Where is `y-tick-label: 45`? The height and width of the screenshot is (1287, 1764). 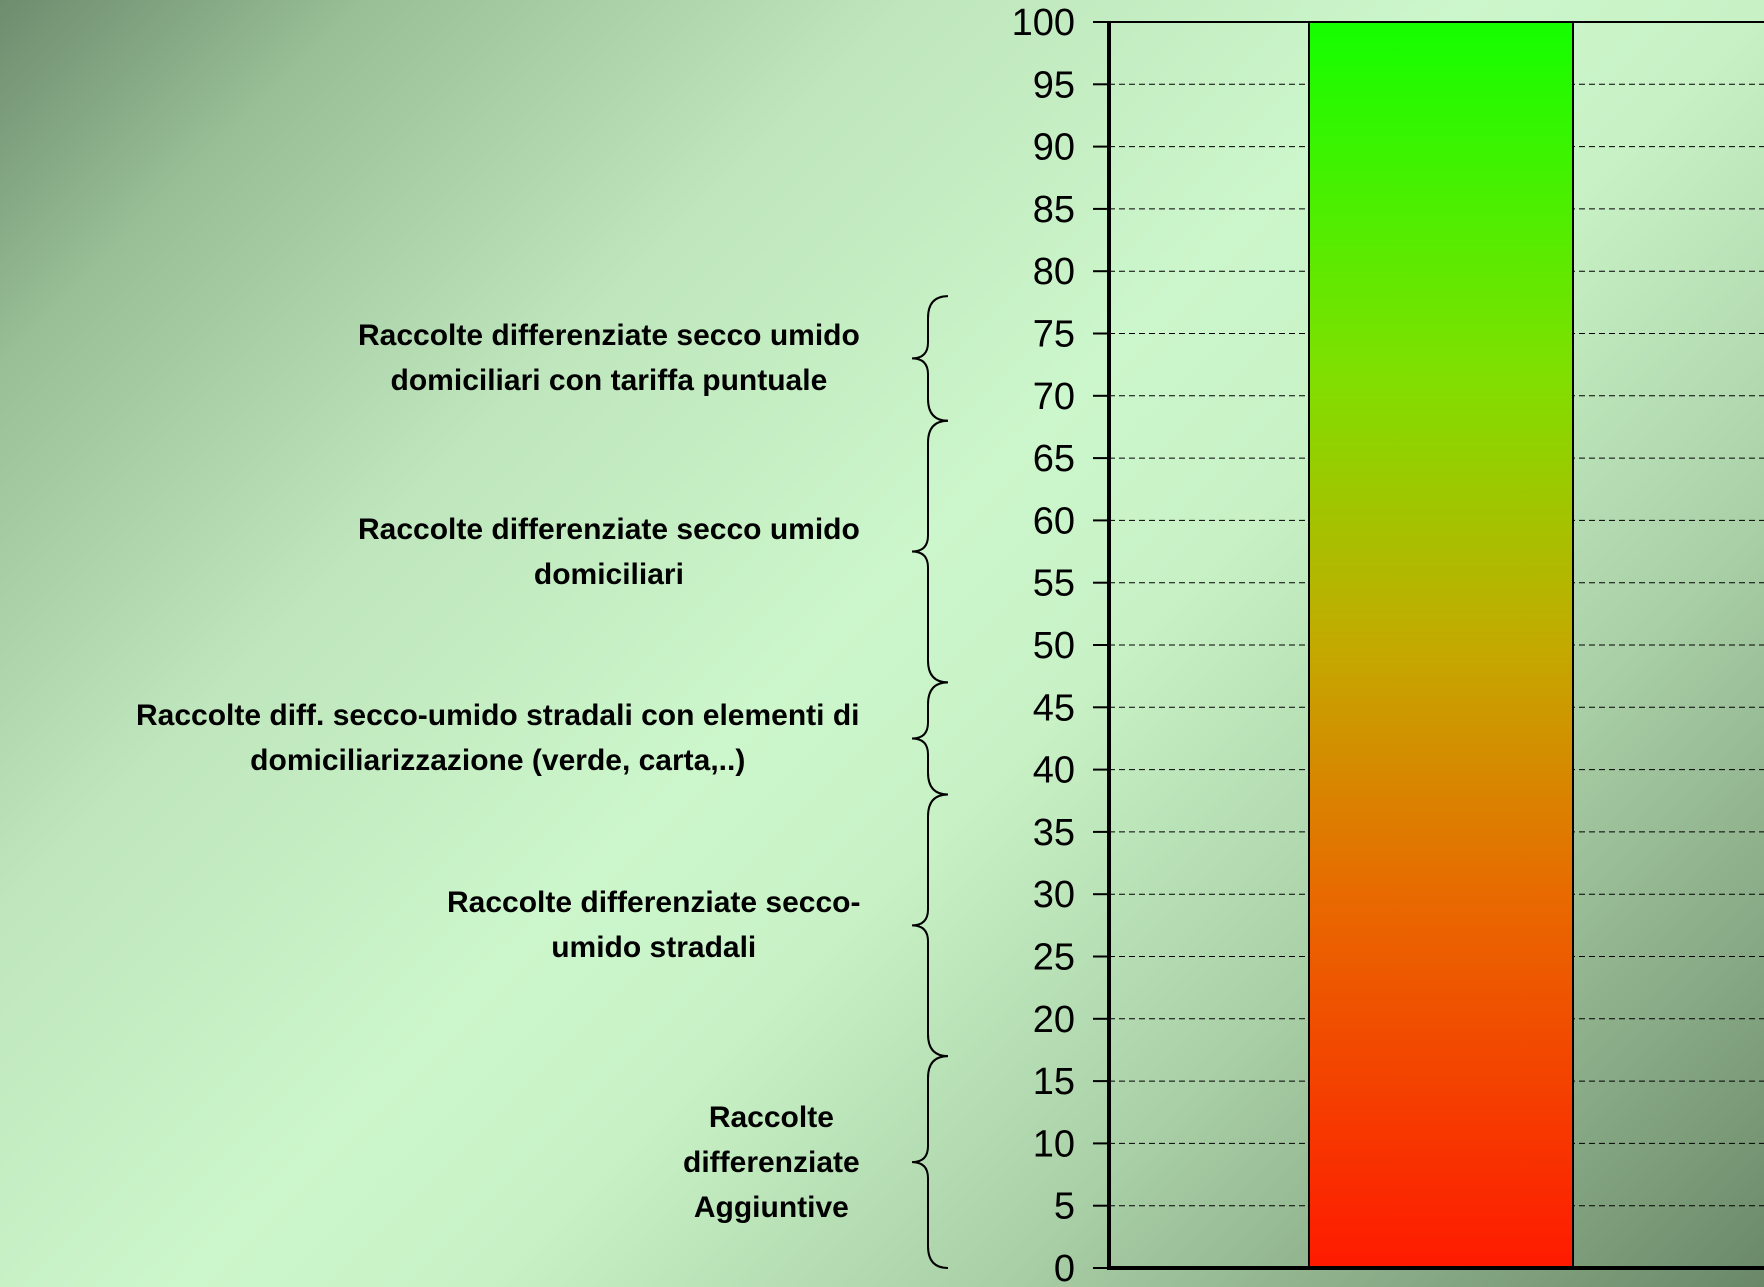 y-tick-label: 45 is located at coordinates (1054, 708).